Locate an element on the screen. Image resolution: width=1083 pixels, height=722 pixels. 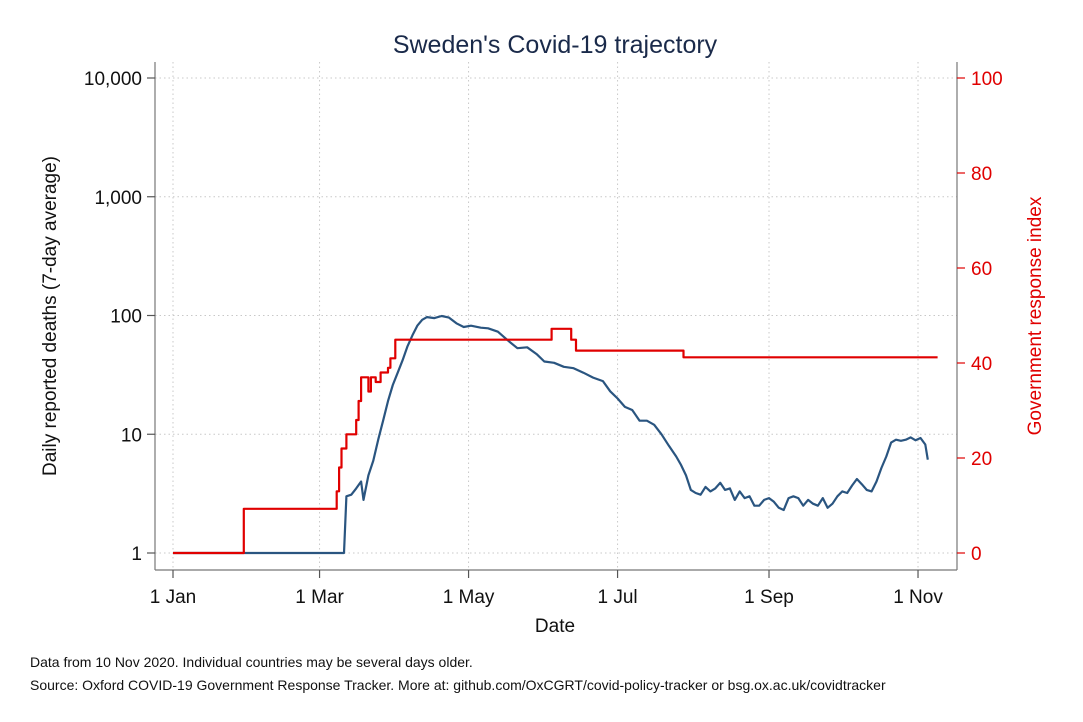
y-left-tick-label: 10 is located at coordinates (131, 435).